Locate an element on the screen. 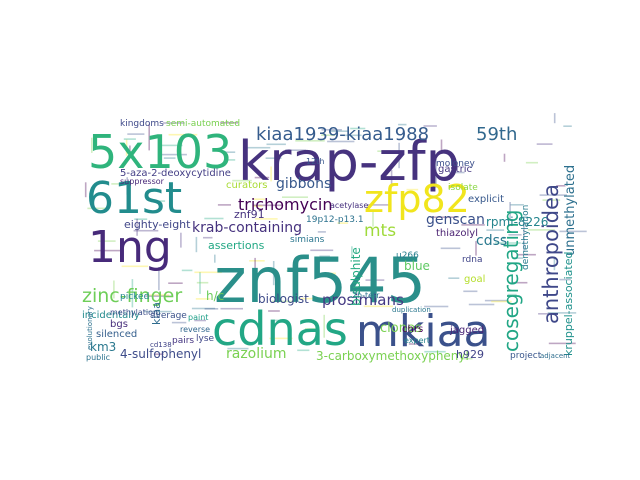 The image size is (640, 480). cloud-word: assertions is located at coordinates (236, 245).